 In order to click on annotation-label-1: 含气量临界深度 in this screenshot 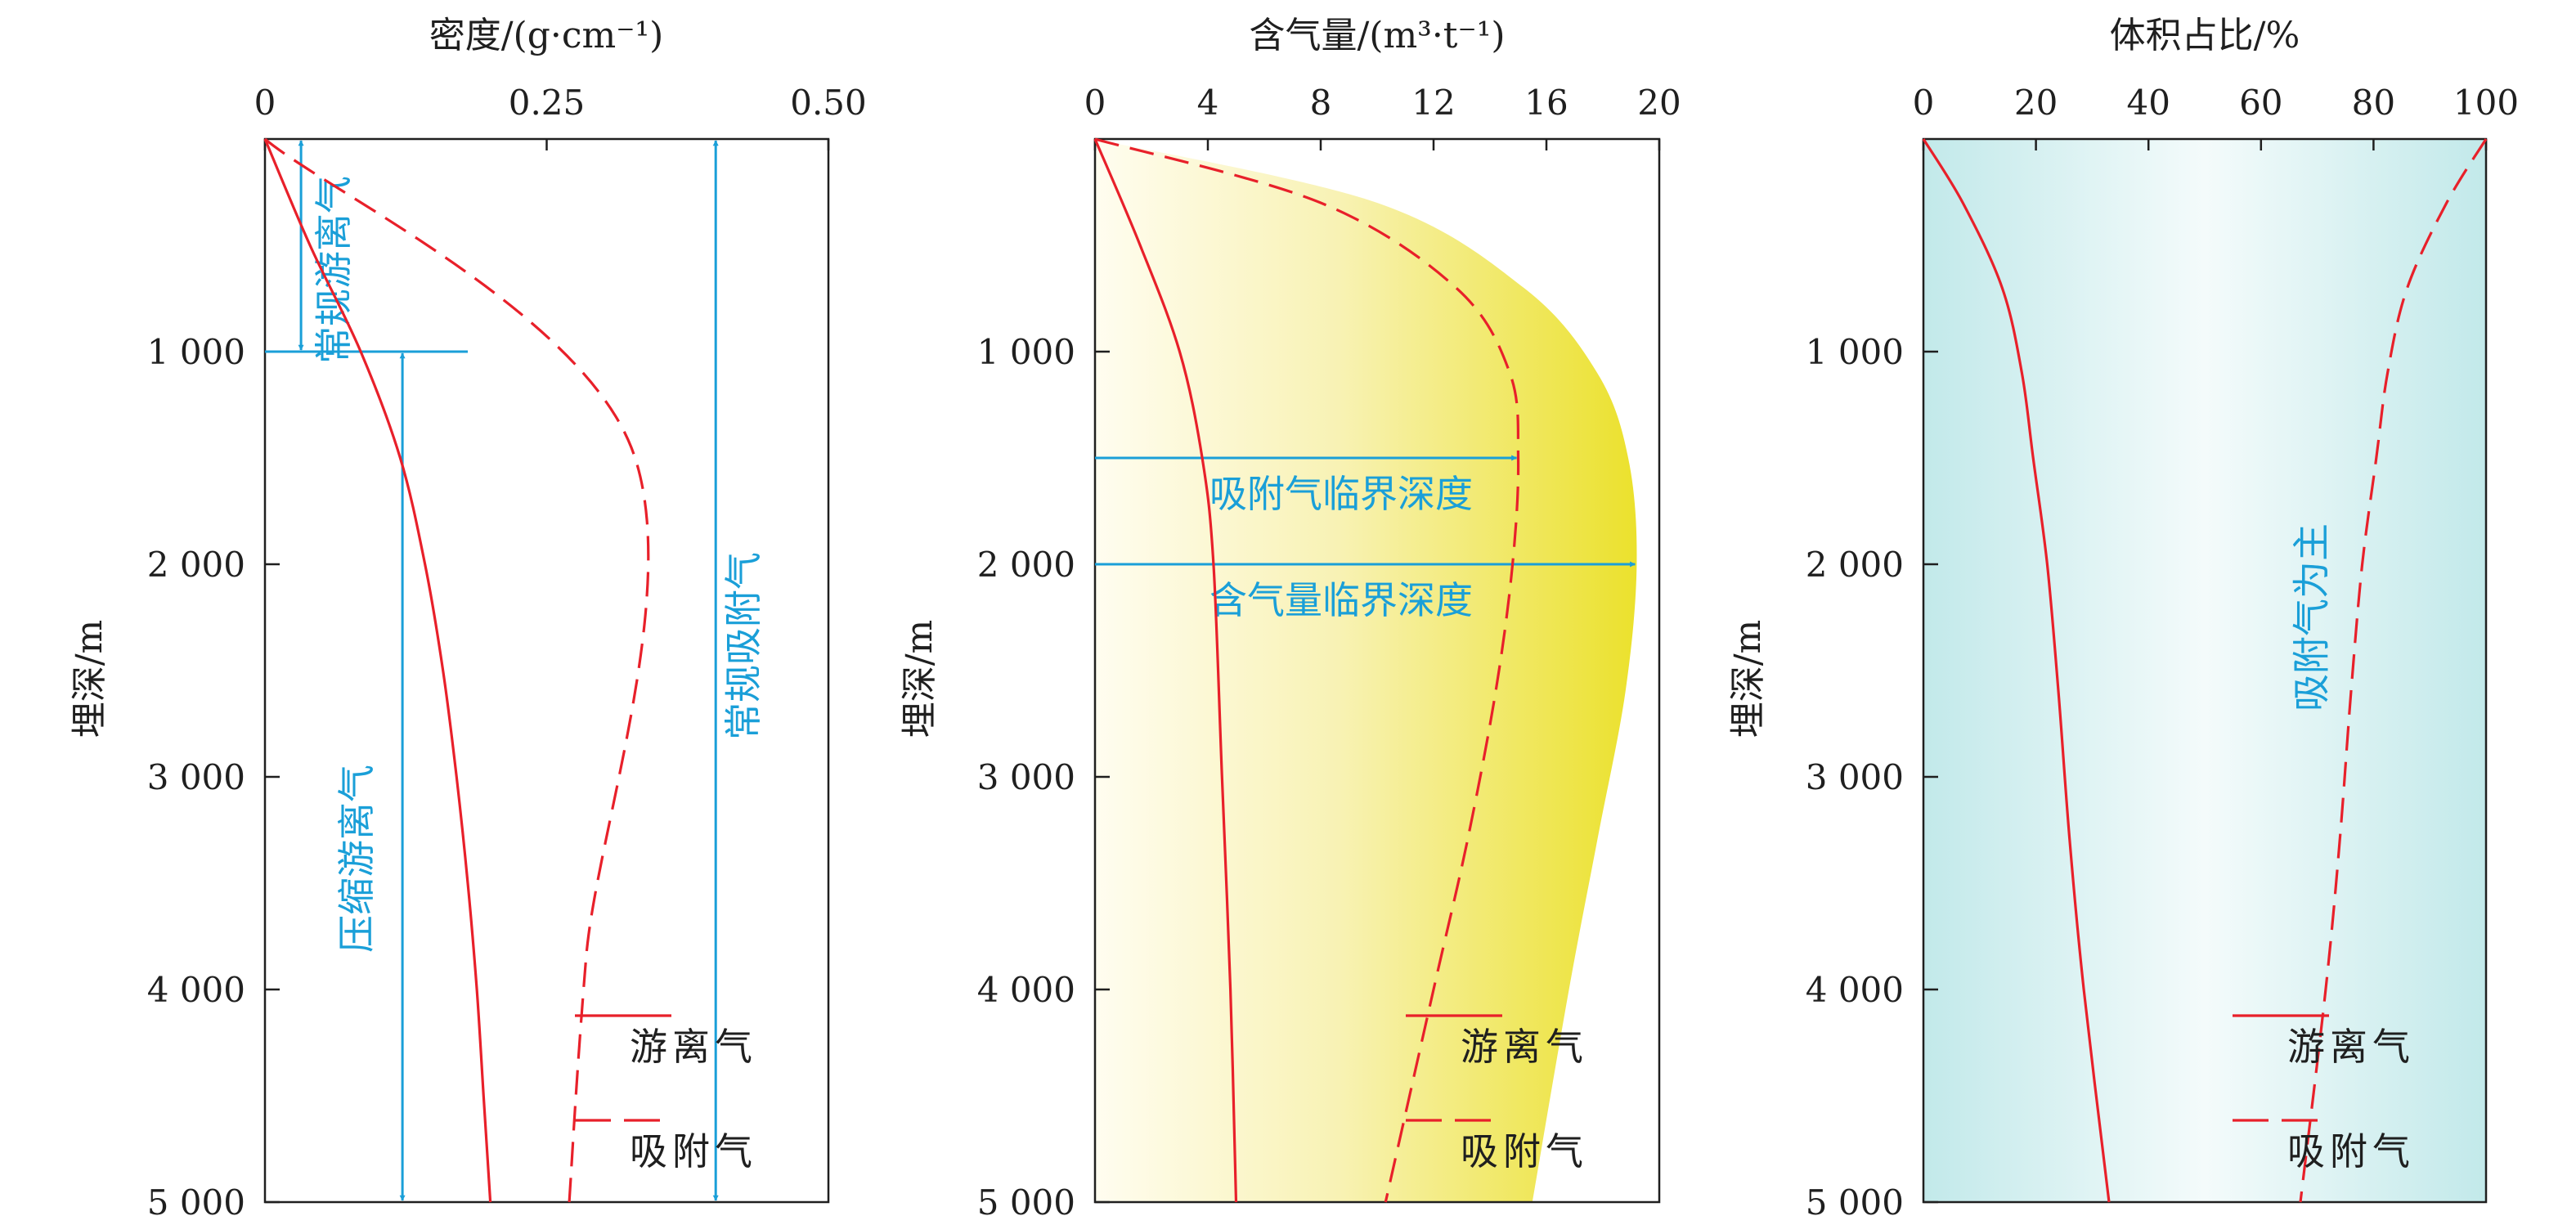, I will do `click(1341, 600)`.